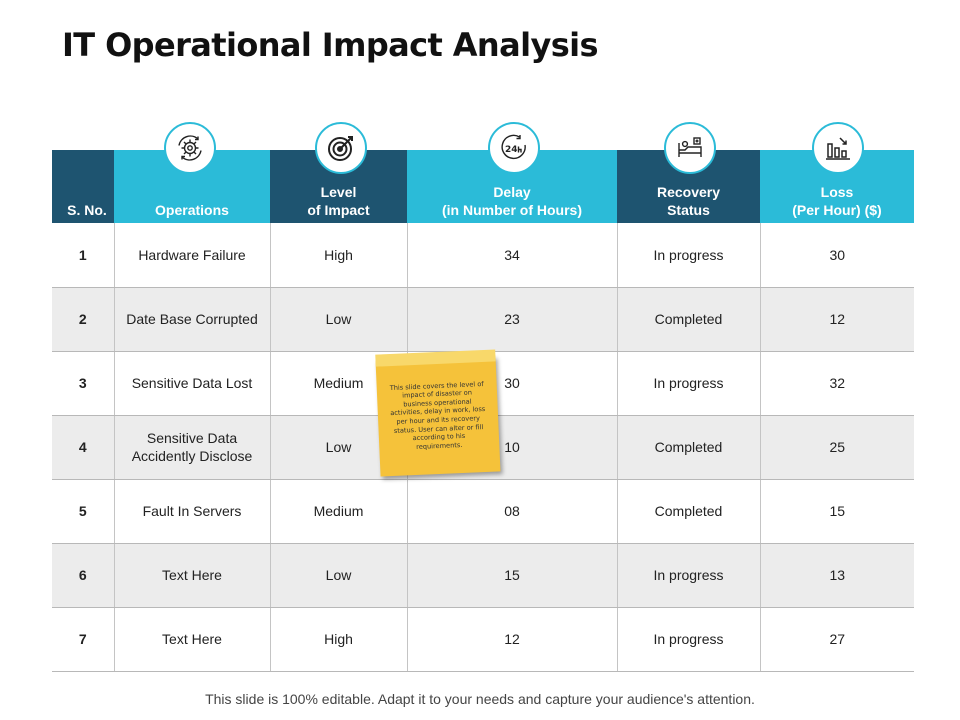 The width and height of the screenshot is (960, 720). What do you see at coordinates (83, 575) in the screenshot?
I see `cell-sno: 6` at bounding box center [83, 575].